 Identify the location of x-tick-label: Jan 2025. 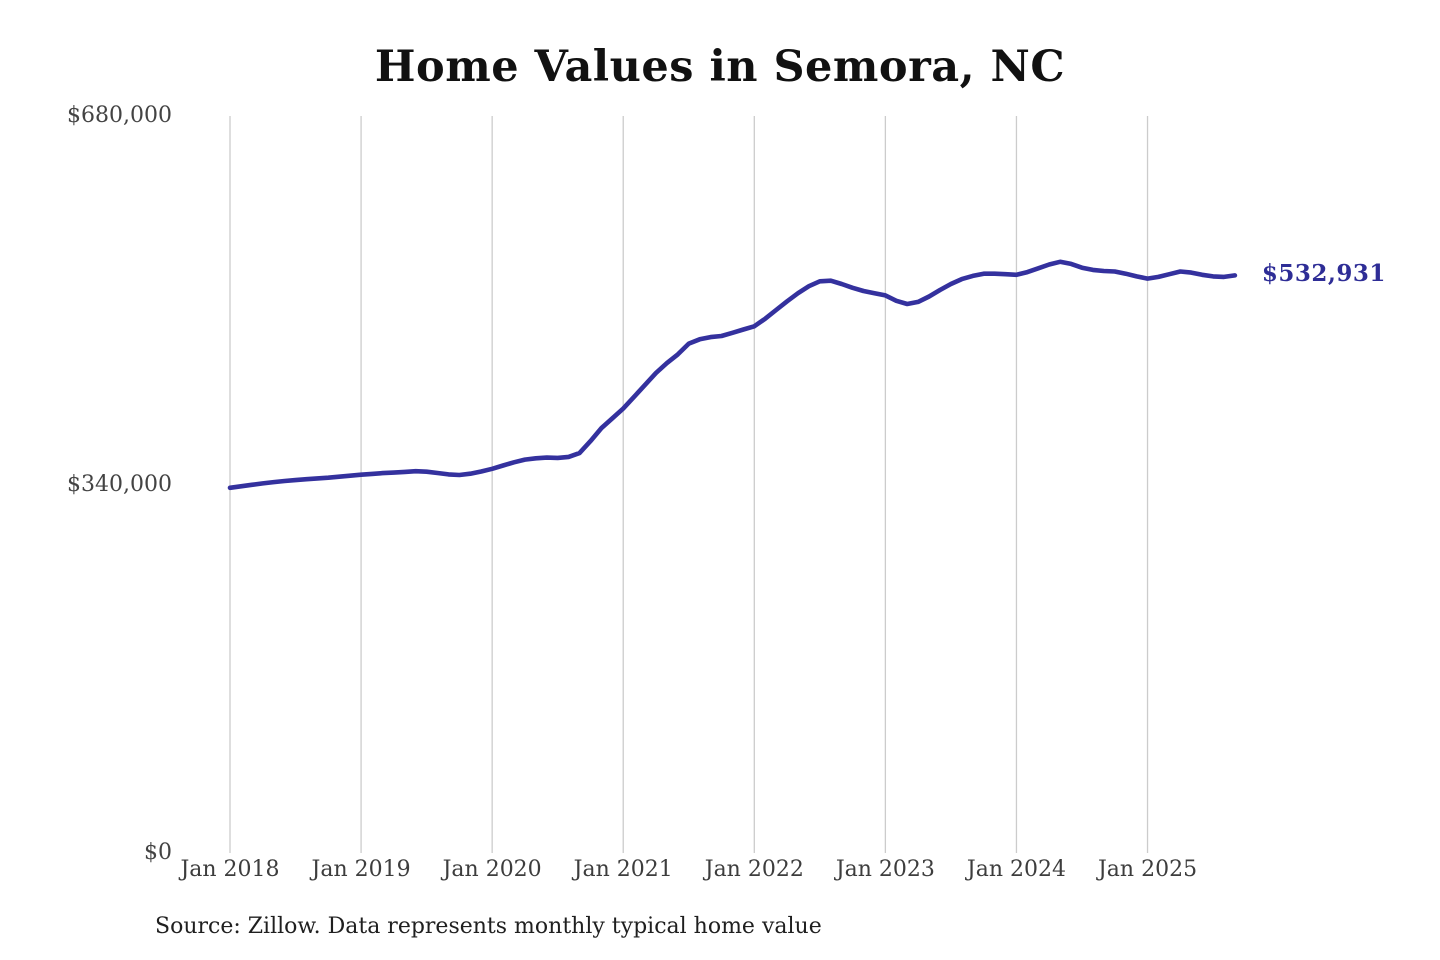
(1147, 869).